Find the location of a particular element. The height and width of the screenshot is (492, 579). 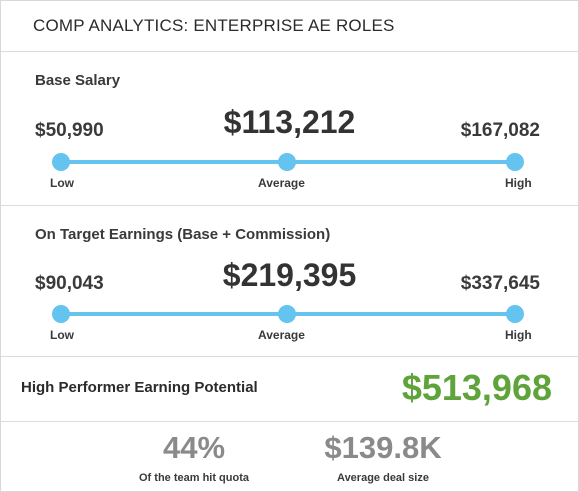

base-salary-average-value: $113,212 is located at coordinates (289, 122).